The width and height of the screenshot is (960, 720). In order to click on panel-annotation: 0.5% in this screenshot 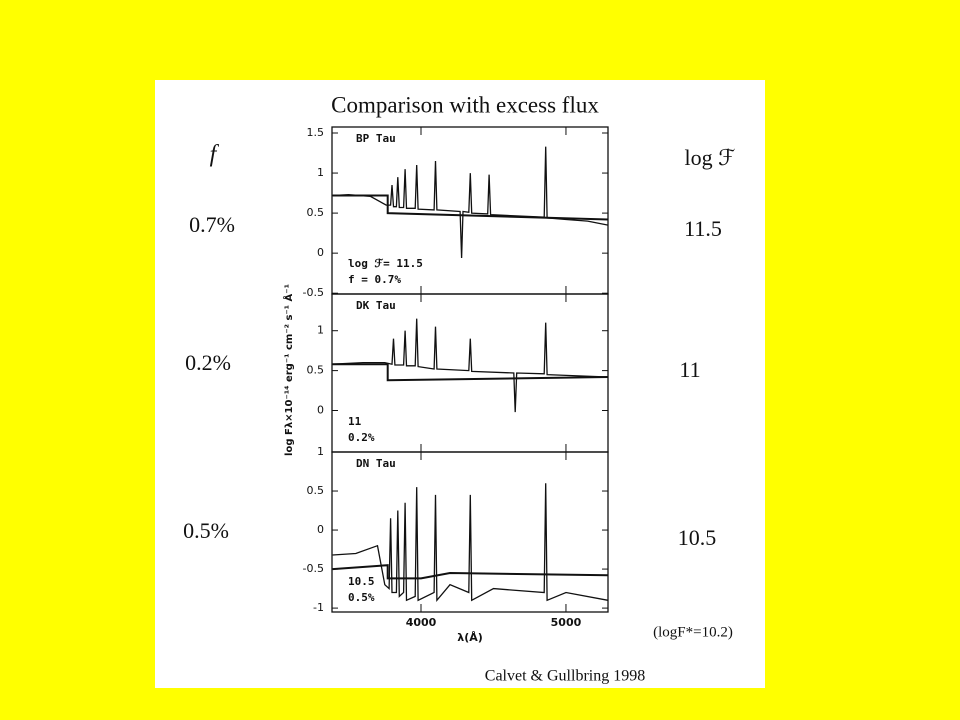, I will do `click(361, 597)`.